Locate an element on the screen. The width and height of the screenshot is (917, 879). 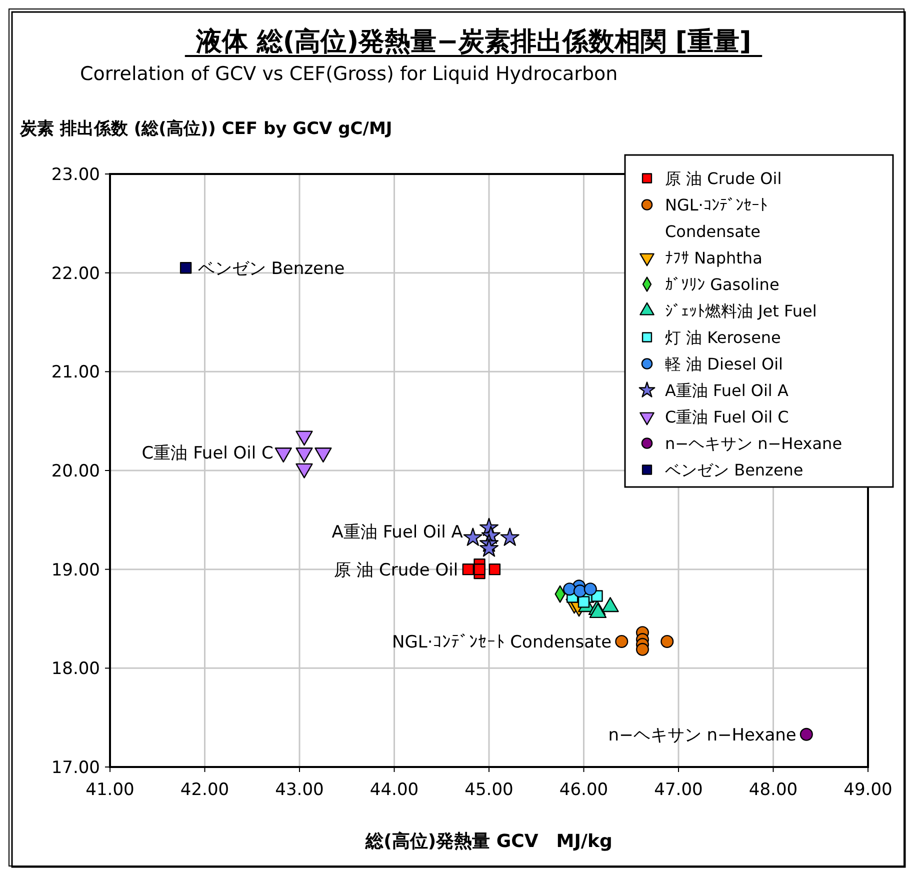
legend-label: n−ヘキサン n−Hexane is located at coordinates (753, 443).